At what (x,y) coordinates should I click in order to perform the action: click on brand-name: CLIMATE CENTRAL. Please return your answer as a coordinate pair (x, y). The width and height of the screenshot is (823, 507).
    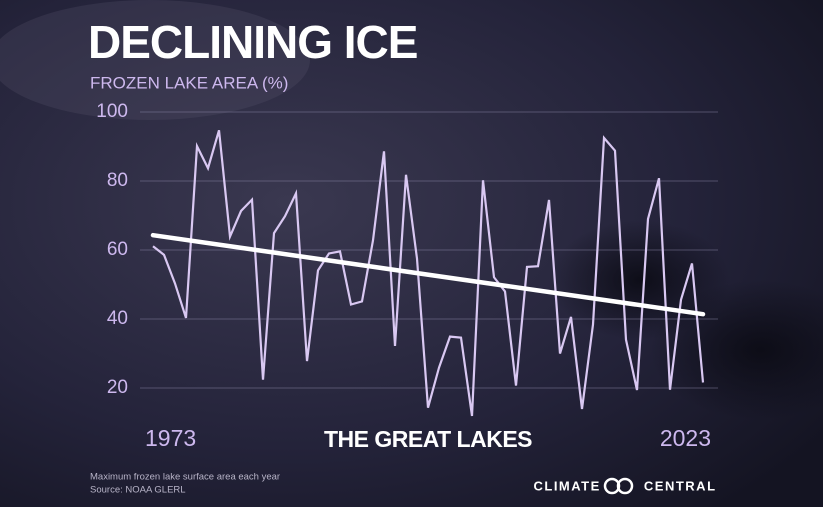
    Looking at the image, I should click on (624, 485).